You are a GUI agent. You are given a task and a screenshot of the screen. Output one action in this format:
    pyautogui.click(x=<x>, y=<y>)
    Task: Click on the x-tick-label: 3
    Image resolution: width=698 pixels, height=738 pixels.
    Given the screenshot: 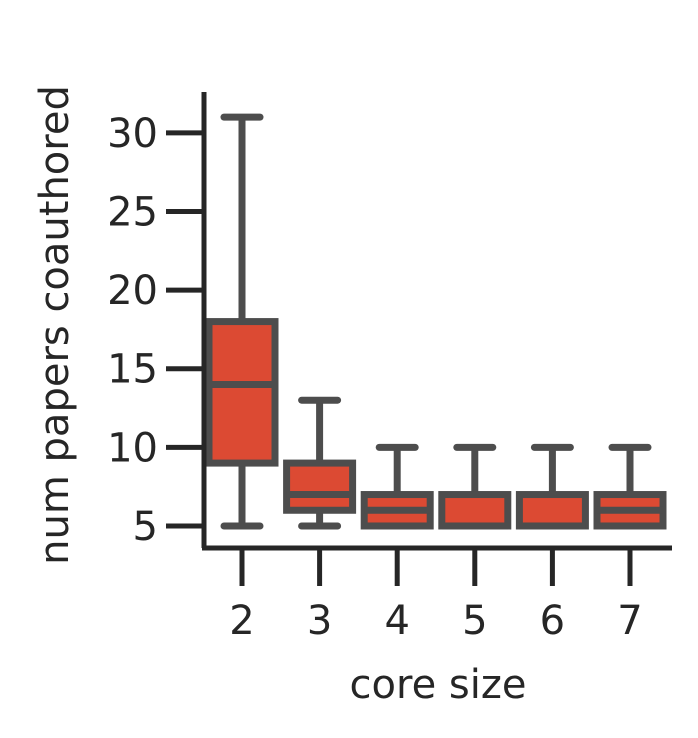 What is the action you would take?
    pyautogui.click(x=319, y=621)
    